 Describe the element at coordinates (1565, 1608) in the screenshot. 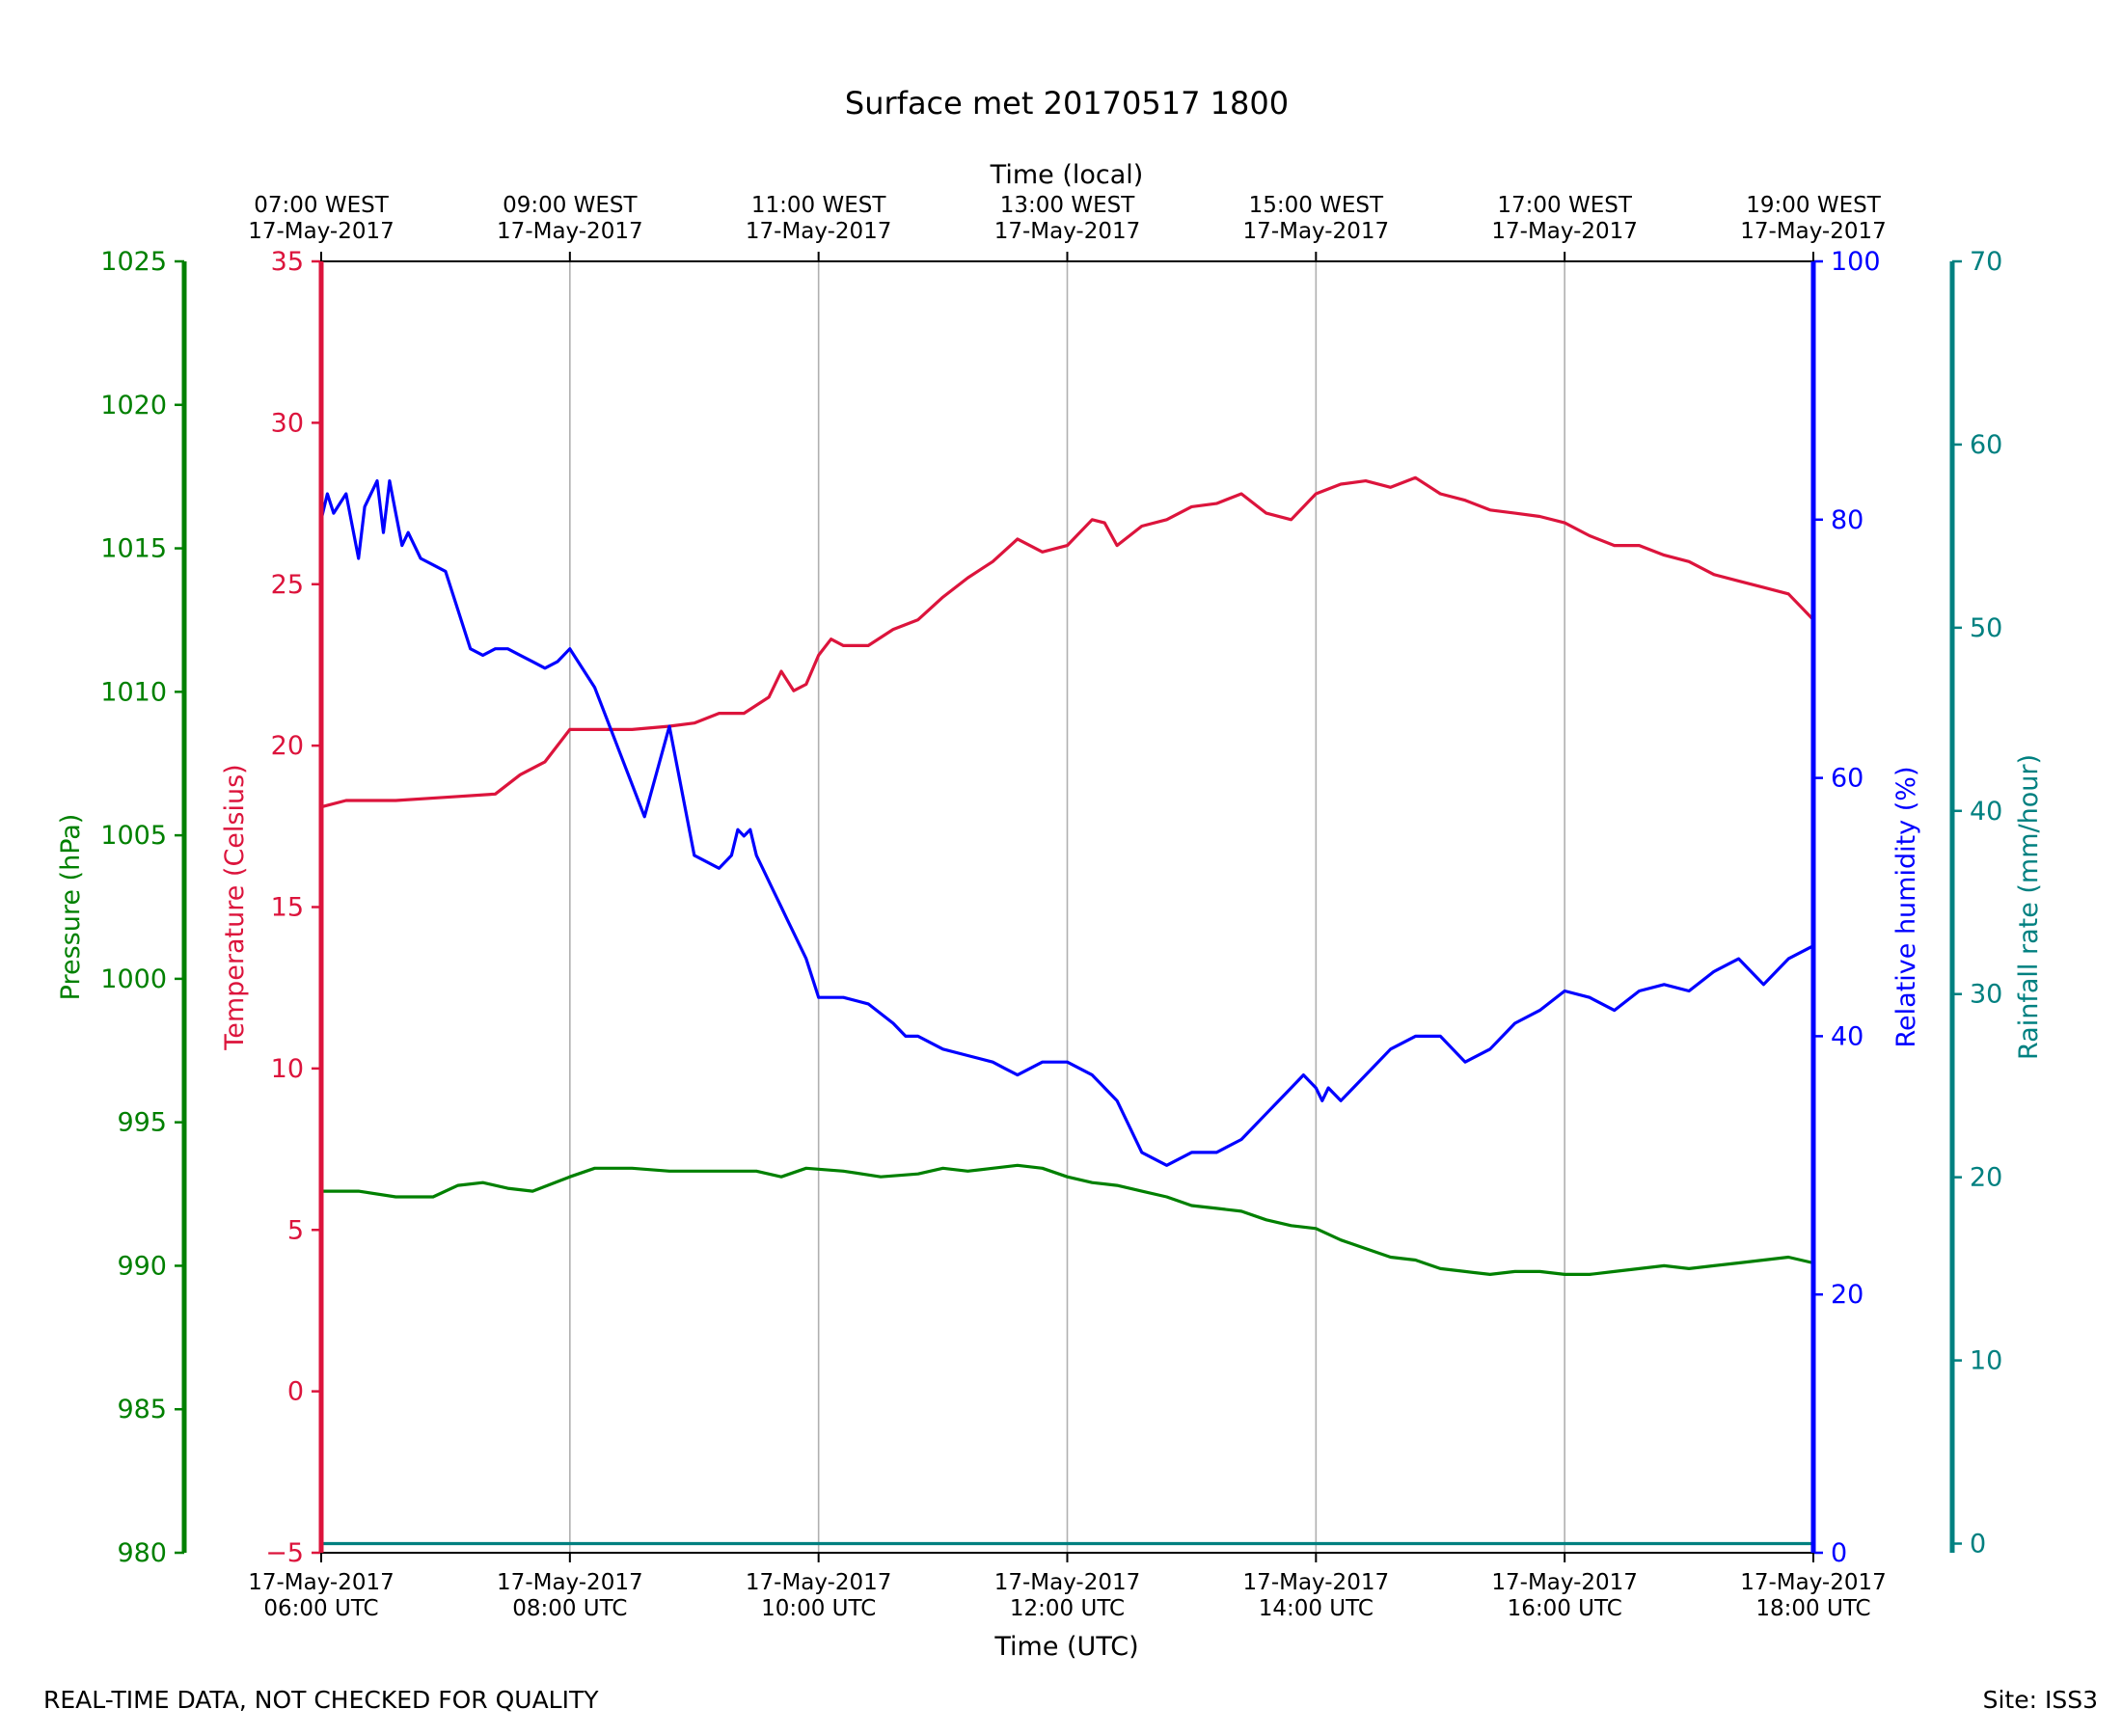

I see `utc-tick-time: 16:00 UTC` at that location.